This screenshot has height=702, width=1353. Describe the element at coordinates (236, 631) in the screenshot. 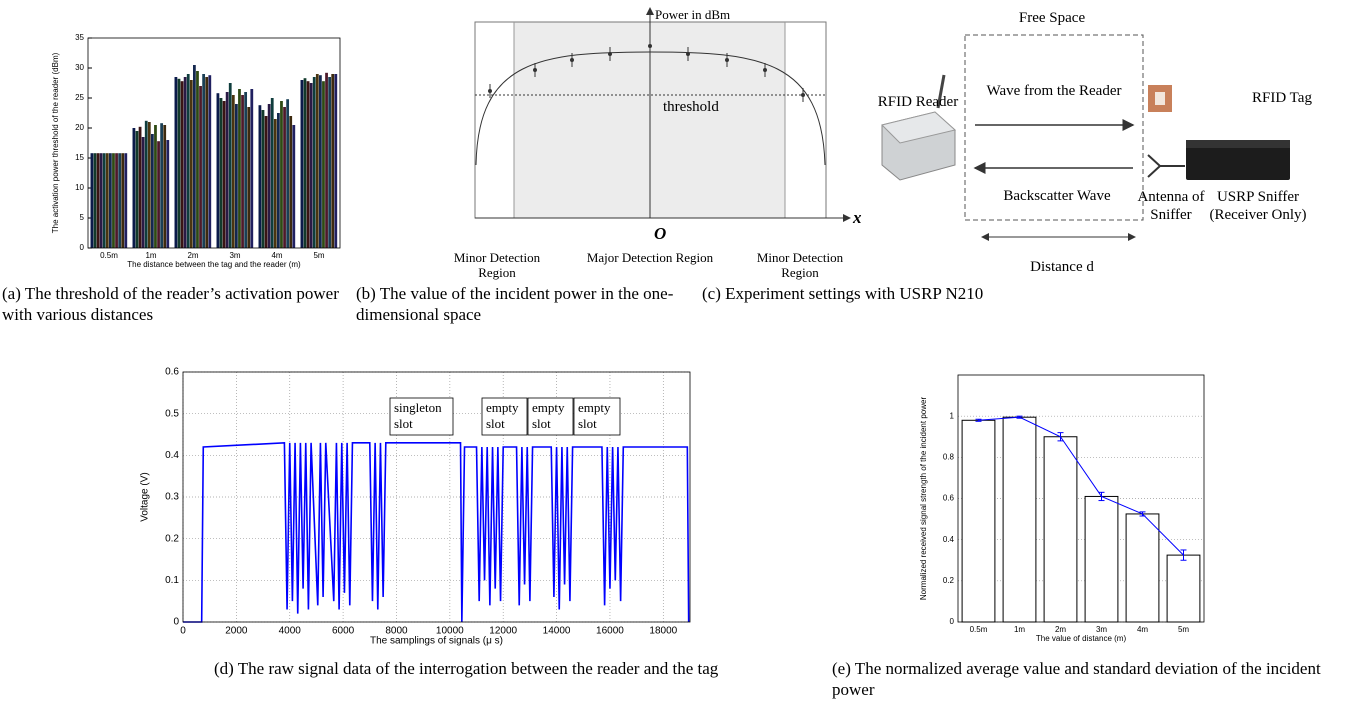

I see `x-tick-label: 2000` at that location.